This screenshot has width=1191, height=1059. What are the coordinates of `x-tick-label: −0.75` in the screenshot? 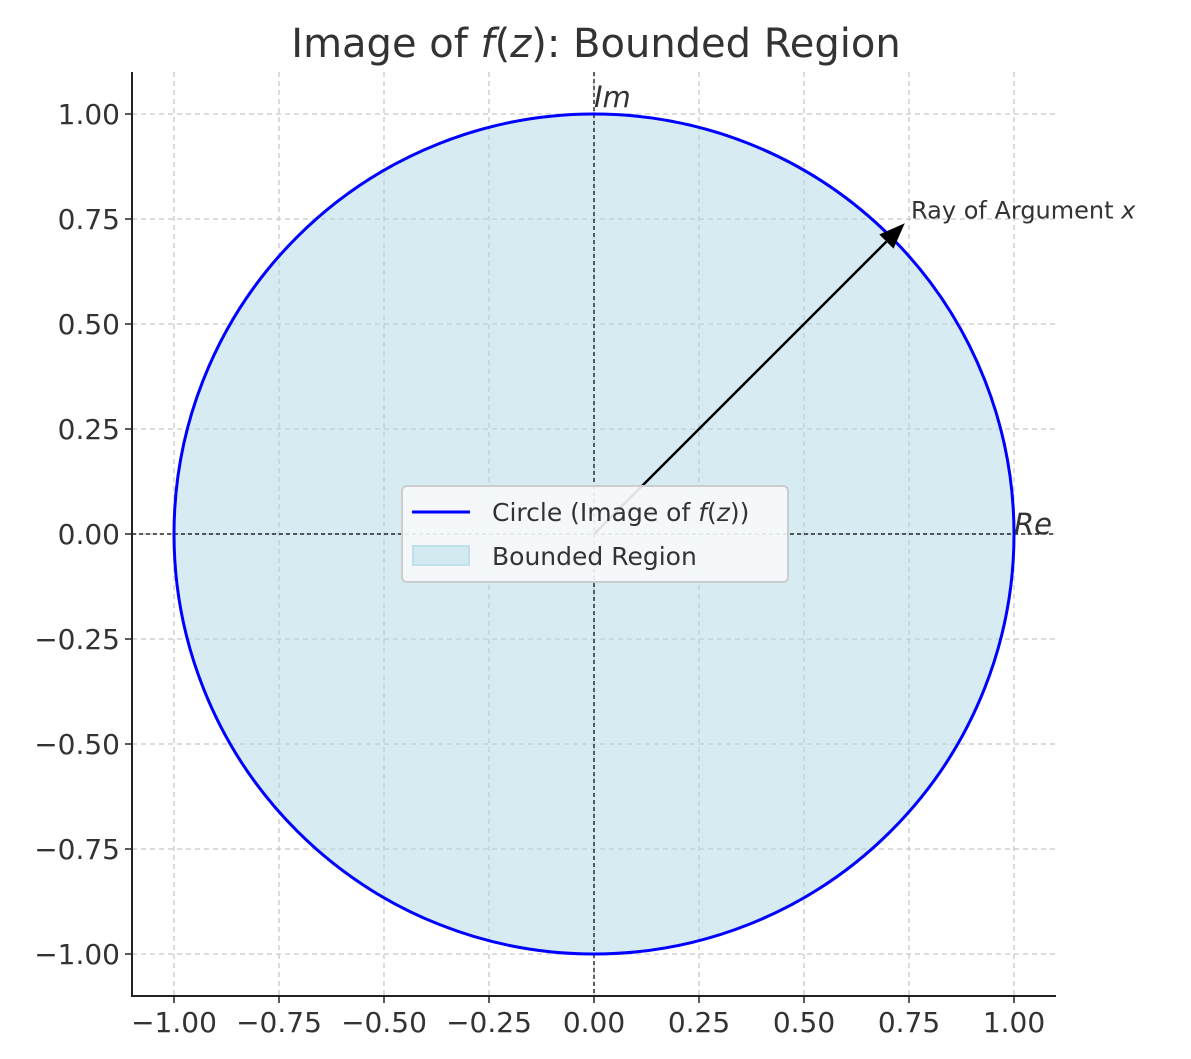 It's located at (279, 1022).